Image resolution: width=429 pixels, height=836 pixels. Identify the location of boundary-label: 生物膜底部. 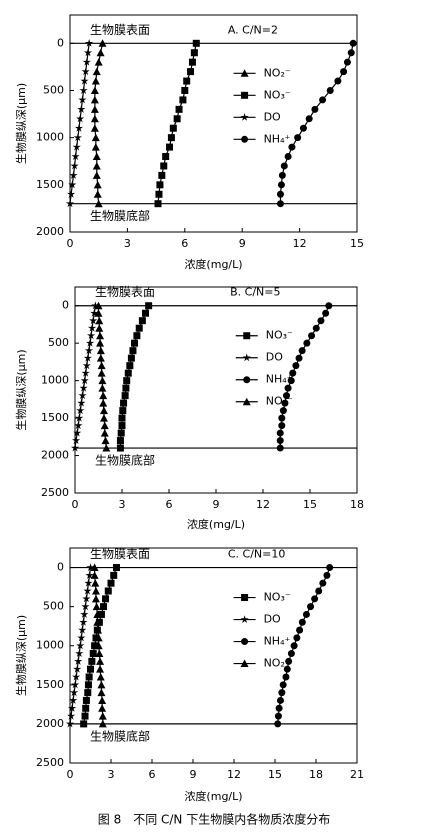
(120, 215).